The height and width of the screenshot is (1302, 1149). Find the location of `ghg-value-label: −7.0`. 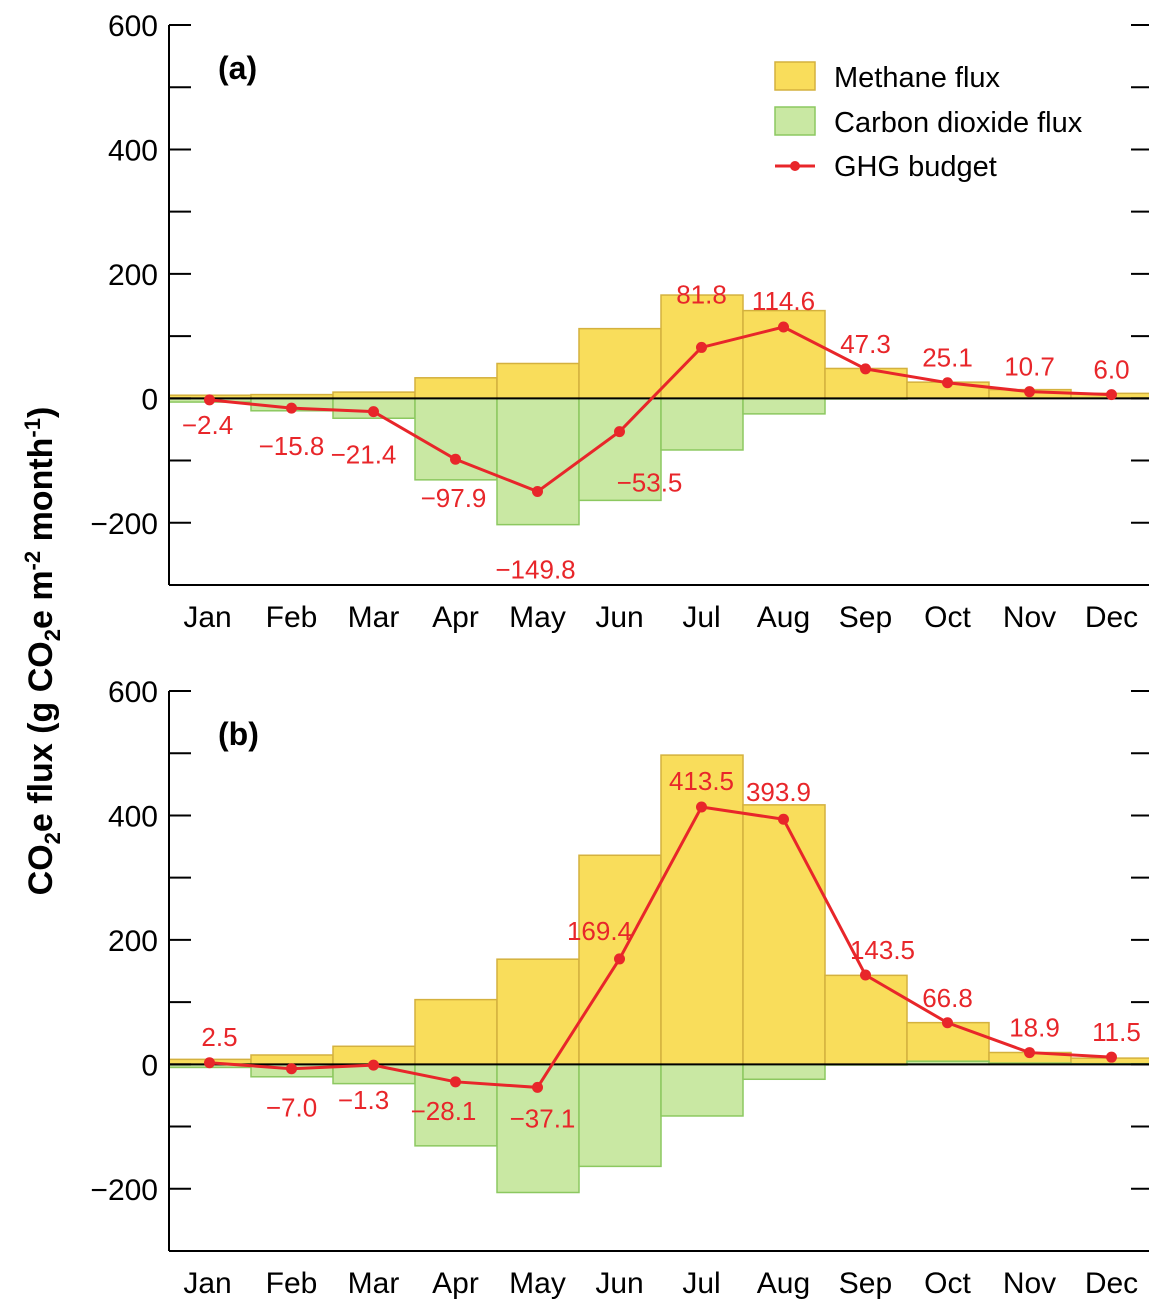

ghg-value-label: −7.0 is located at coordinates (291, 1108).